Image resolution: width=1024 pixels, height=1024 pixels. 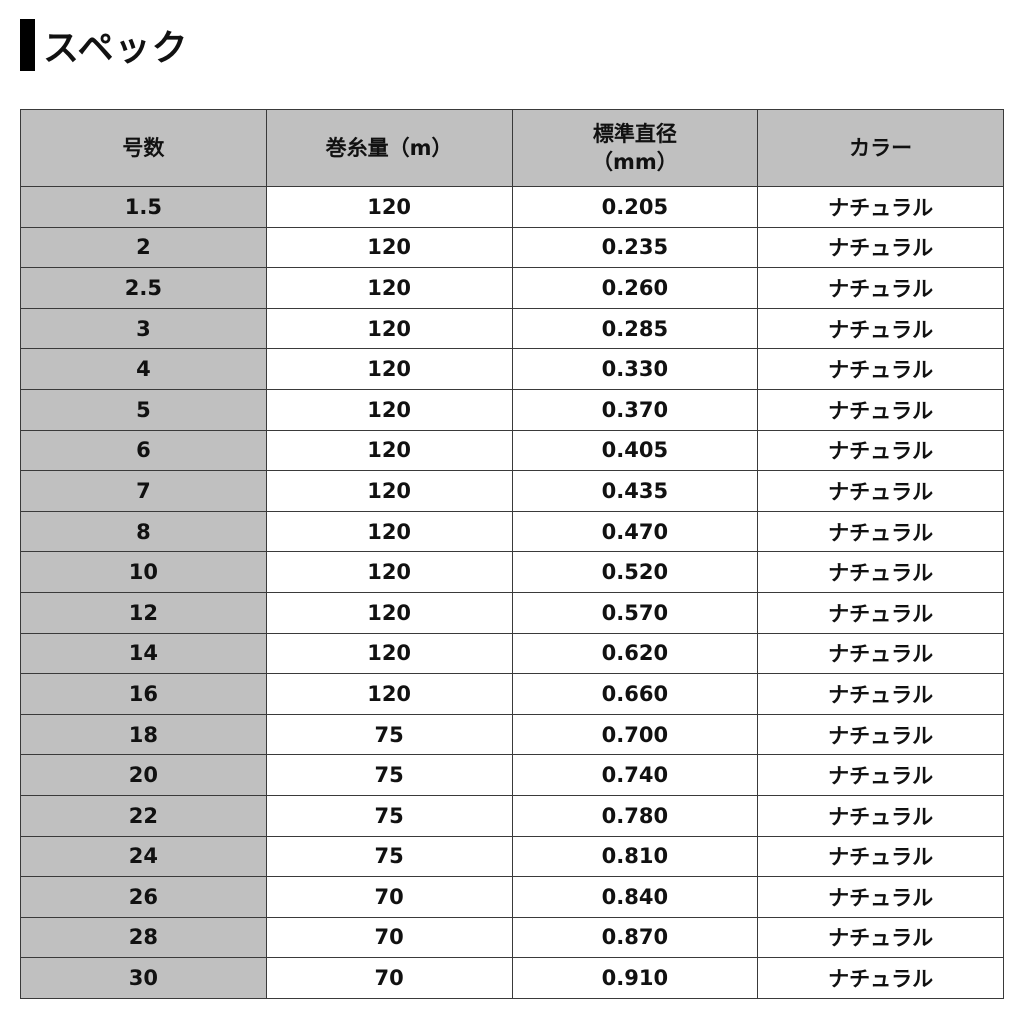 I want to click on table-row: 6 120 0.405 ナチュラル, so click(x=512, y=450).